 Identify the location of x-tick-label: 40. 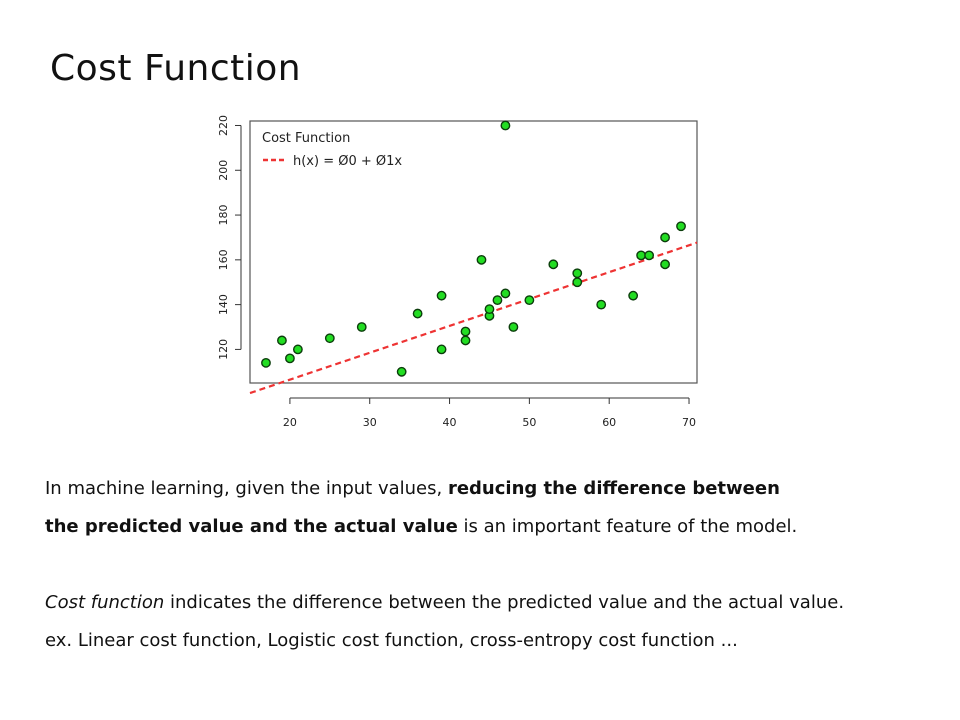
(450, 422).